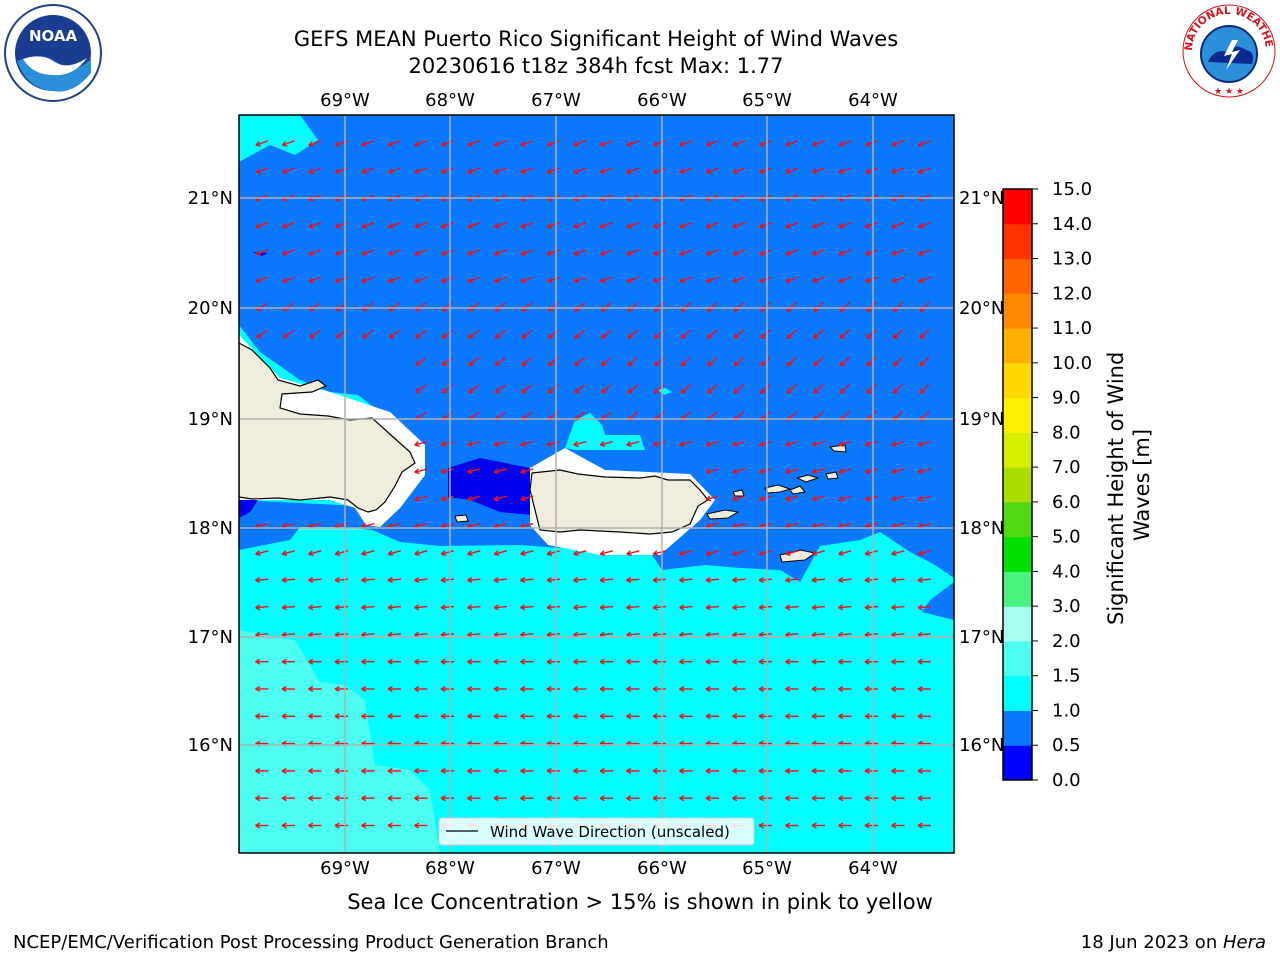 This screenshot has width=1280, height=960. What do you see at coordinates (1151, 942) in the screenshot?
I see `footer-date-text: 18 Jun 2023 on` at bounding box center [1151, 942].